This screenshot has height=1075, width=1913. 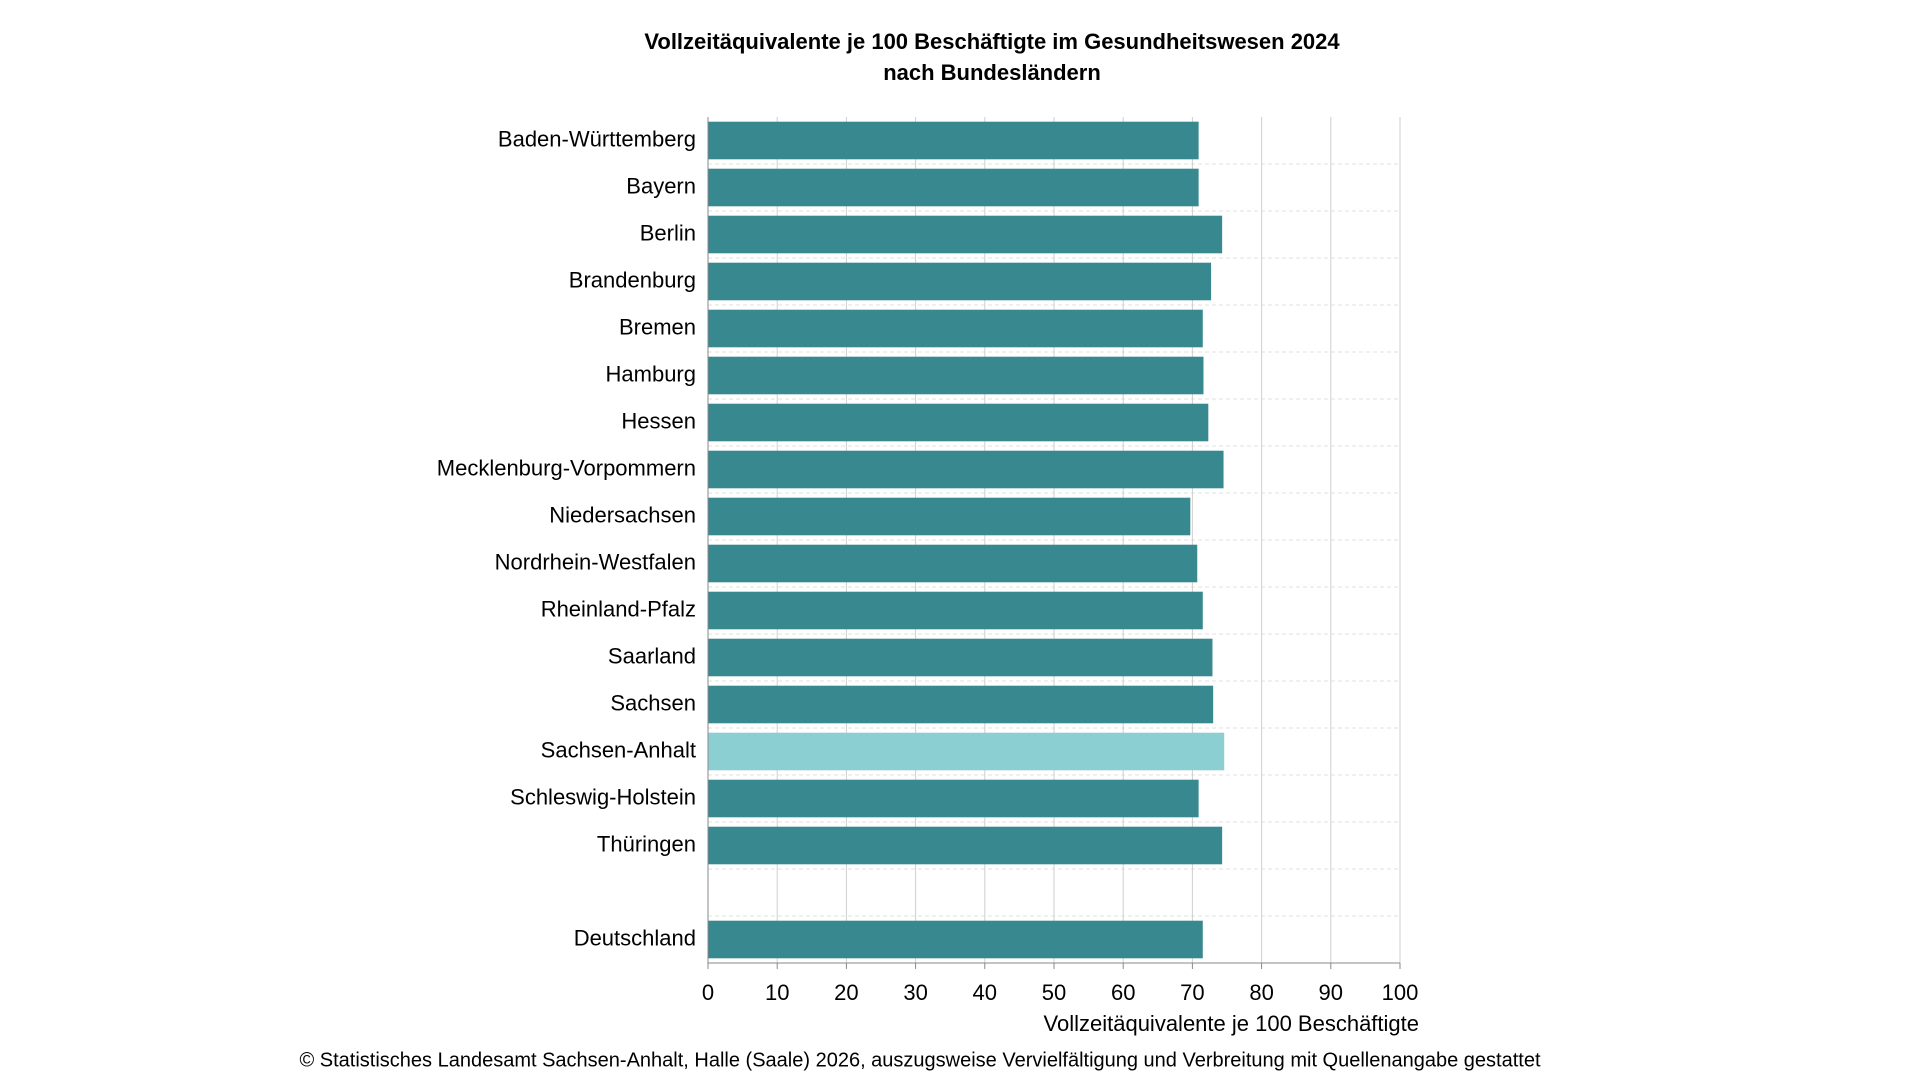 What do you see at coordinates (603, 796) in the screenshot?
I see `y-tick-label: Schleswig-Holstein` at bounding box center [603, 796].